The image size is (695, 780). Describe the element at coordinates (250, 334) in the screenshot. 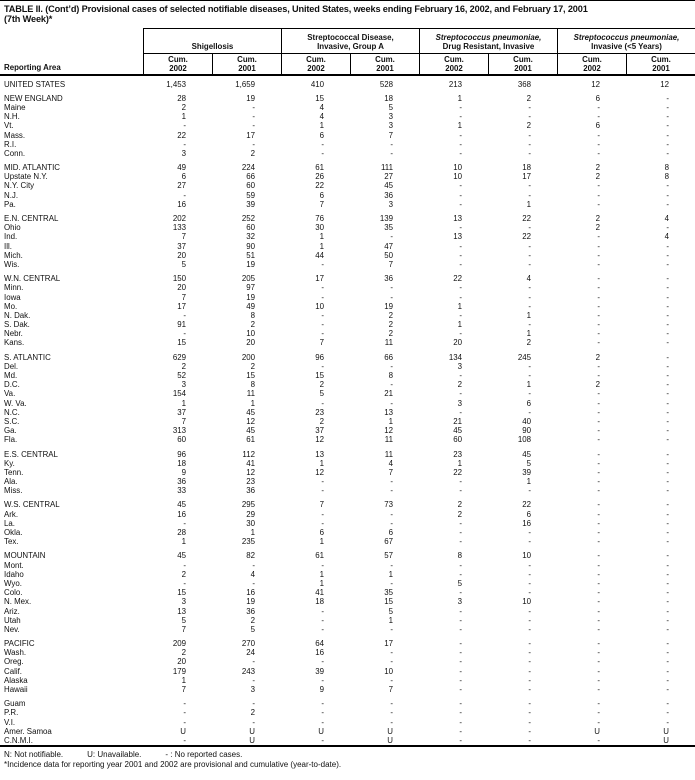

I see `cell-value: 10` at that location.